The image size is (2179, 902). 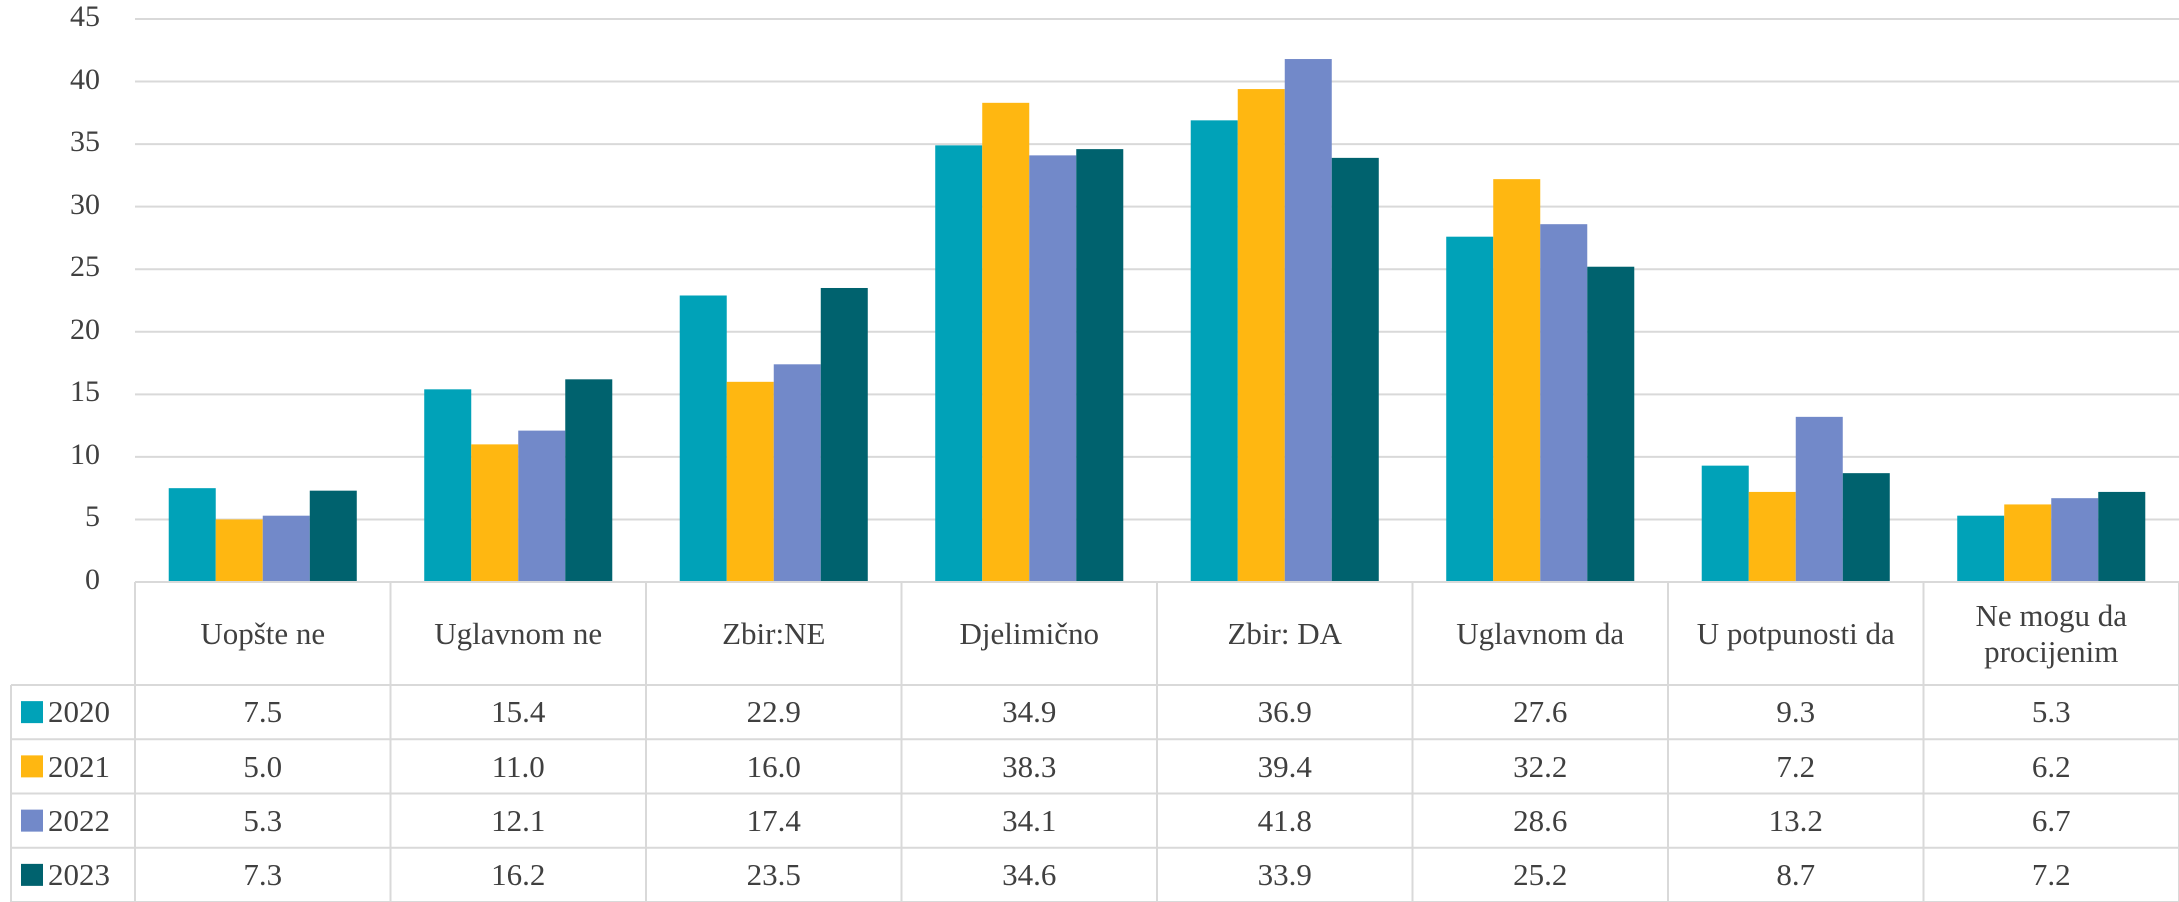 I want to click on y-tick-label: 40, so click(x=85, y=79).